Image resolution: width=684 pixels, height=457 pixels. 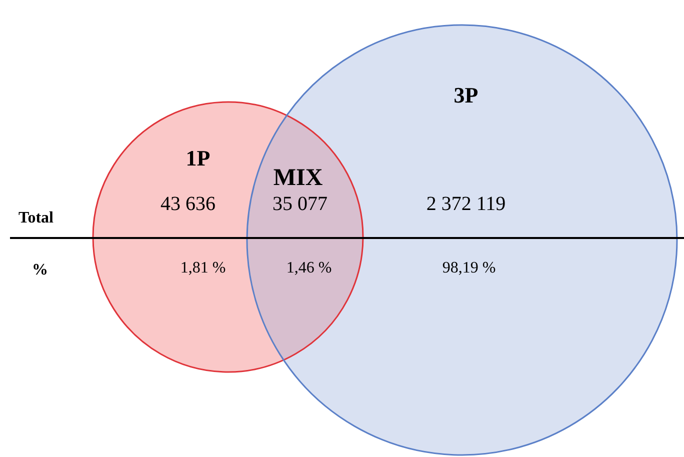 I want to click on text: 98,19 %, so click(x=469, y=268).